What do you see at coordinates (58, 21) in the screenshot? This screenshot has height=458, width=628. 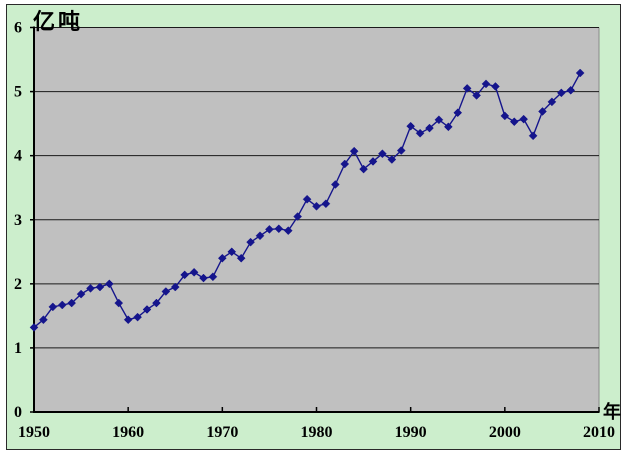 I see `y-axis-unit-label: 亿吨` at bounding box center [58, 21].